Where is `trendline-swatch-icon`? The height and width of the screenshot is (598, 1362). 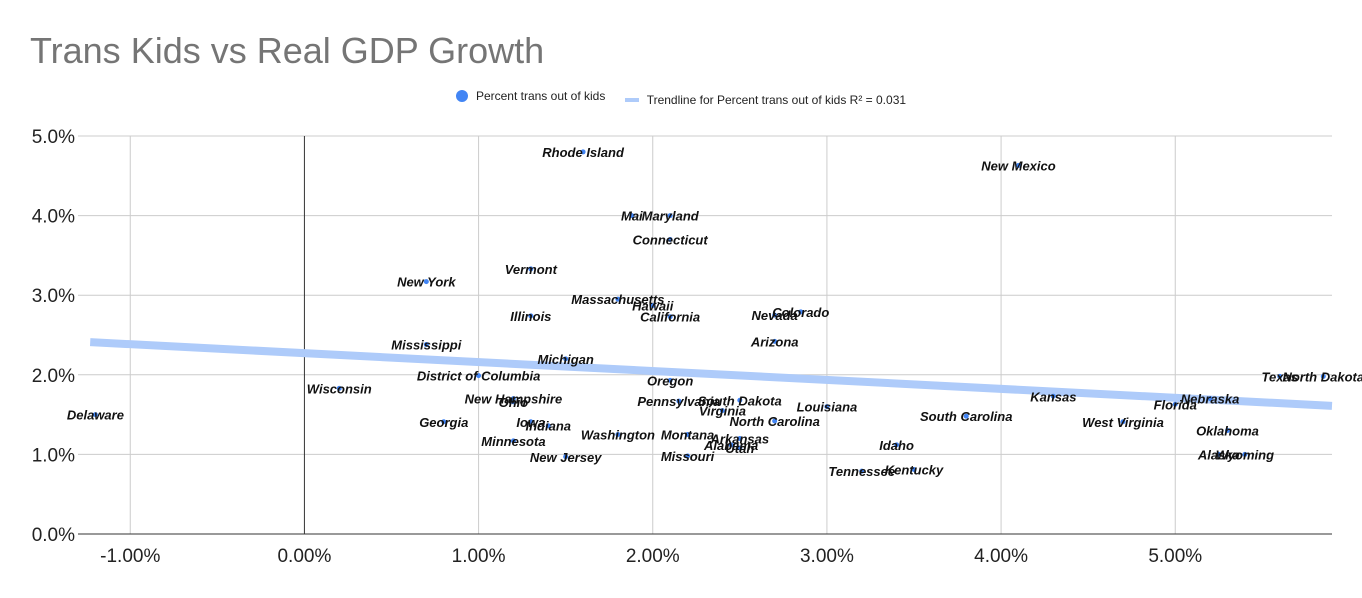 trendline-swatch-icon is located at coordinates (631, 100).